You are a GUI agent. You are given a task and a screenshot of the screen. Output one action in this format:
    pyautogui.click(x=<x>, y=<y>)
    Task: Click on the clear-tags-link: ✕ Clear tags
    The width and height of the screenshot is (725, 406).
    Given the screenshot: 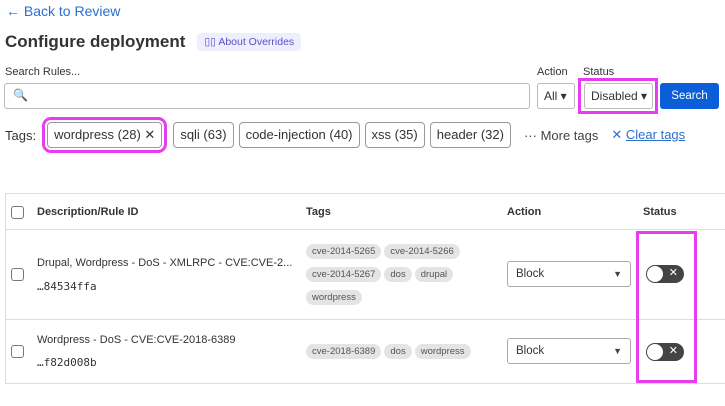 What is the action you would take?
    pyautogui.click(x=648, y=134)
    